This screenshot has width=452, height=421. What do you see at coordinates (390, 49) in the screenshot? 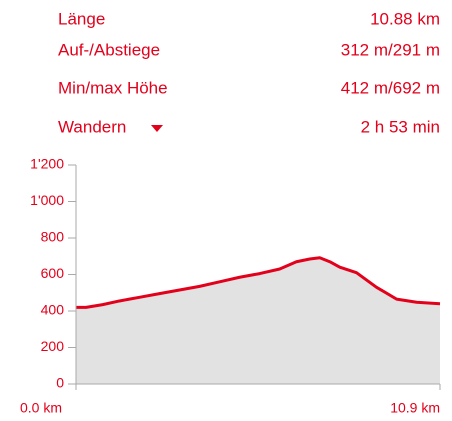
I see `stat-value: 312 m/291 m` at bounding box center [390, 49].